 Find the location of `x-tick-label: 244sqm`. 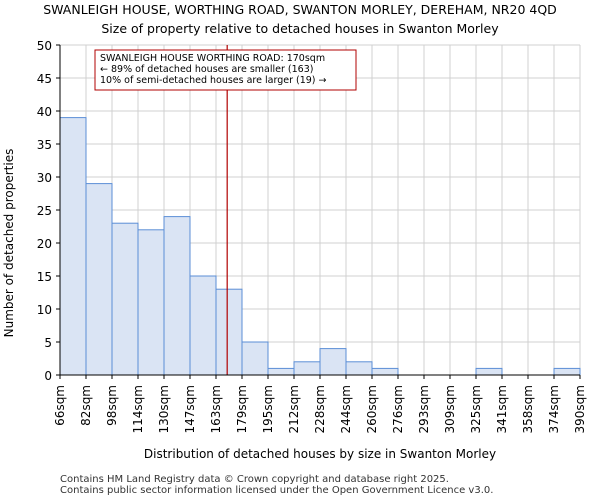

x-tick-label: 244sqm is located at coordinates (346, 409).